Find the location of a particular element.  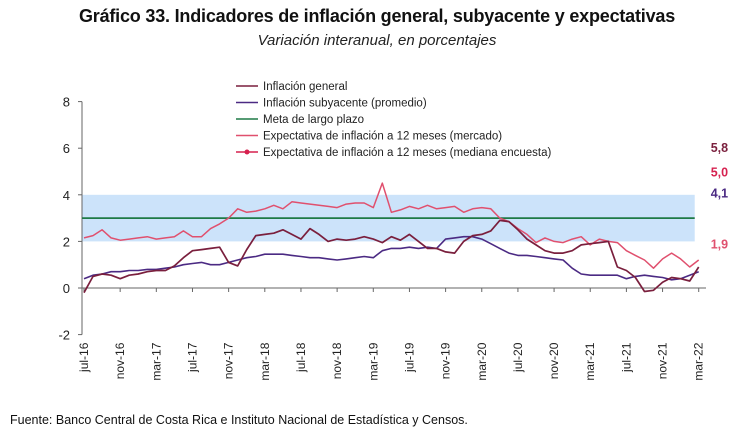

y-tick-label: 4 is located at coordinates (66, 195).